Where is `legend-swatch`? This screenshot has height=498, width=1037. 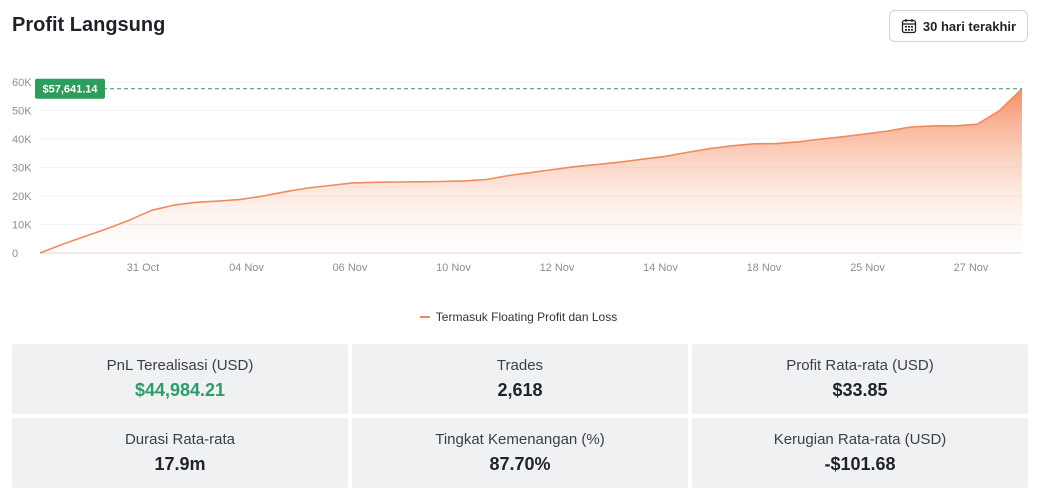
legend-swatch is located at coordinates (424, 317).